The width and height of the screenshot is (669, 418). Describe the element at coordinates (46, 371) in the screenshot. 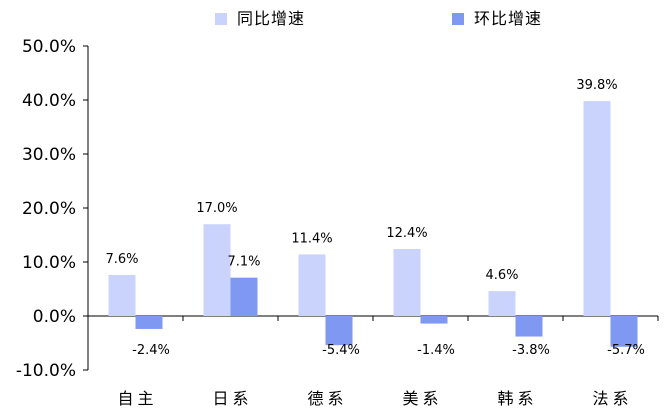

I see `y-tick-label: -10.0%` at that location.